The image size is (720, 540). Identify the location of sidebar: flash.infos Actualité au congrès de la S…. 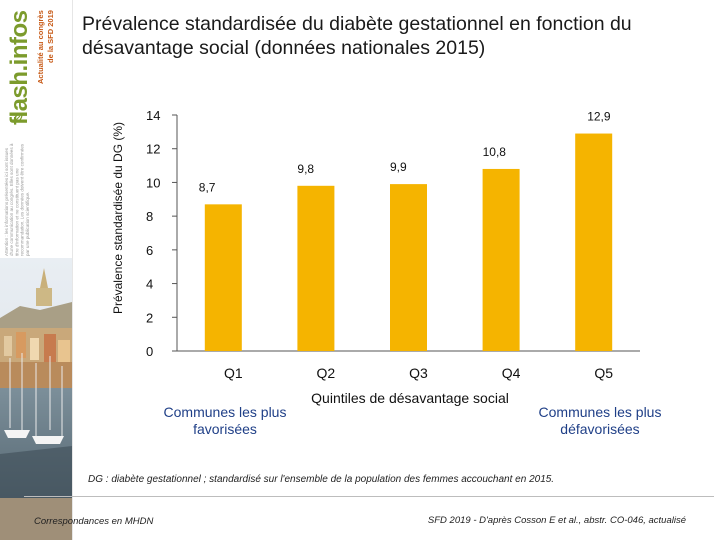
(36, 270).